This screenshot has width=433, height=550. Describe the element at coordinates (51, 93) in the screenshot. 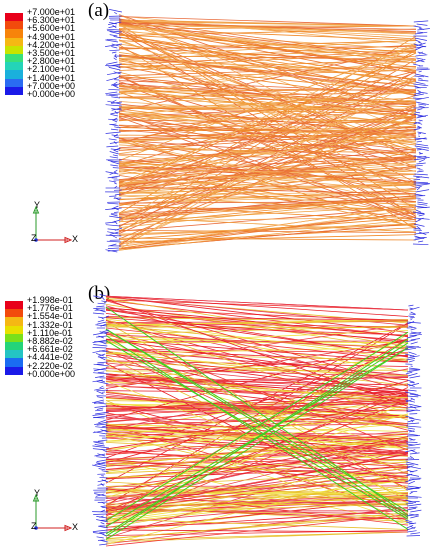

I see `legend-value: +0.000e+00` at that location.